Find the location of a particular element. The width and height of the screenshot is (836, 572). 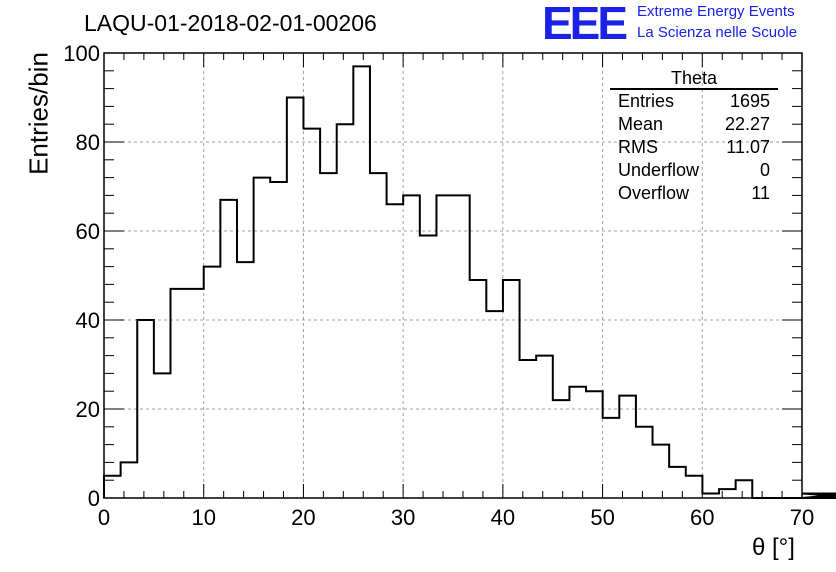

stats-value: 1695 is located at coordinates (749, 101).